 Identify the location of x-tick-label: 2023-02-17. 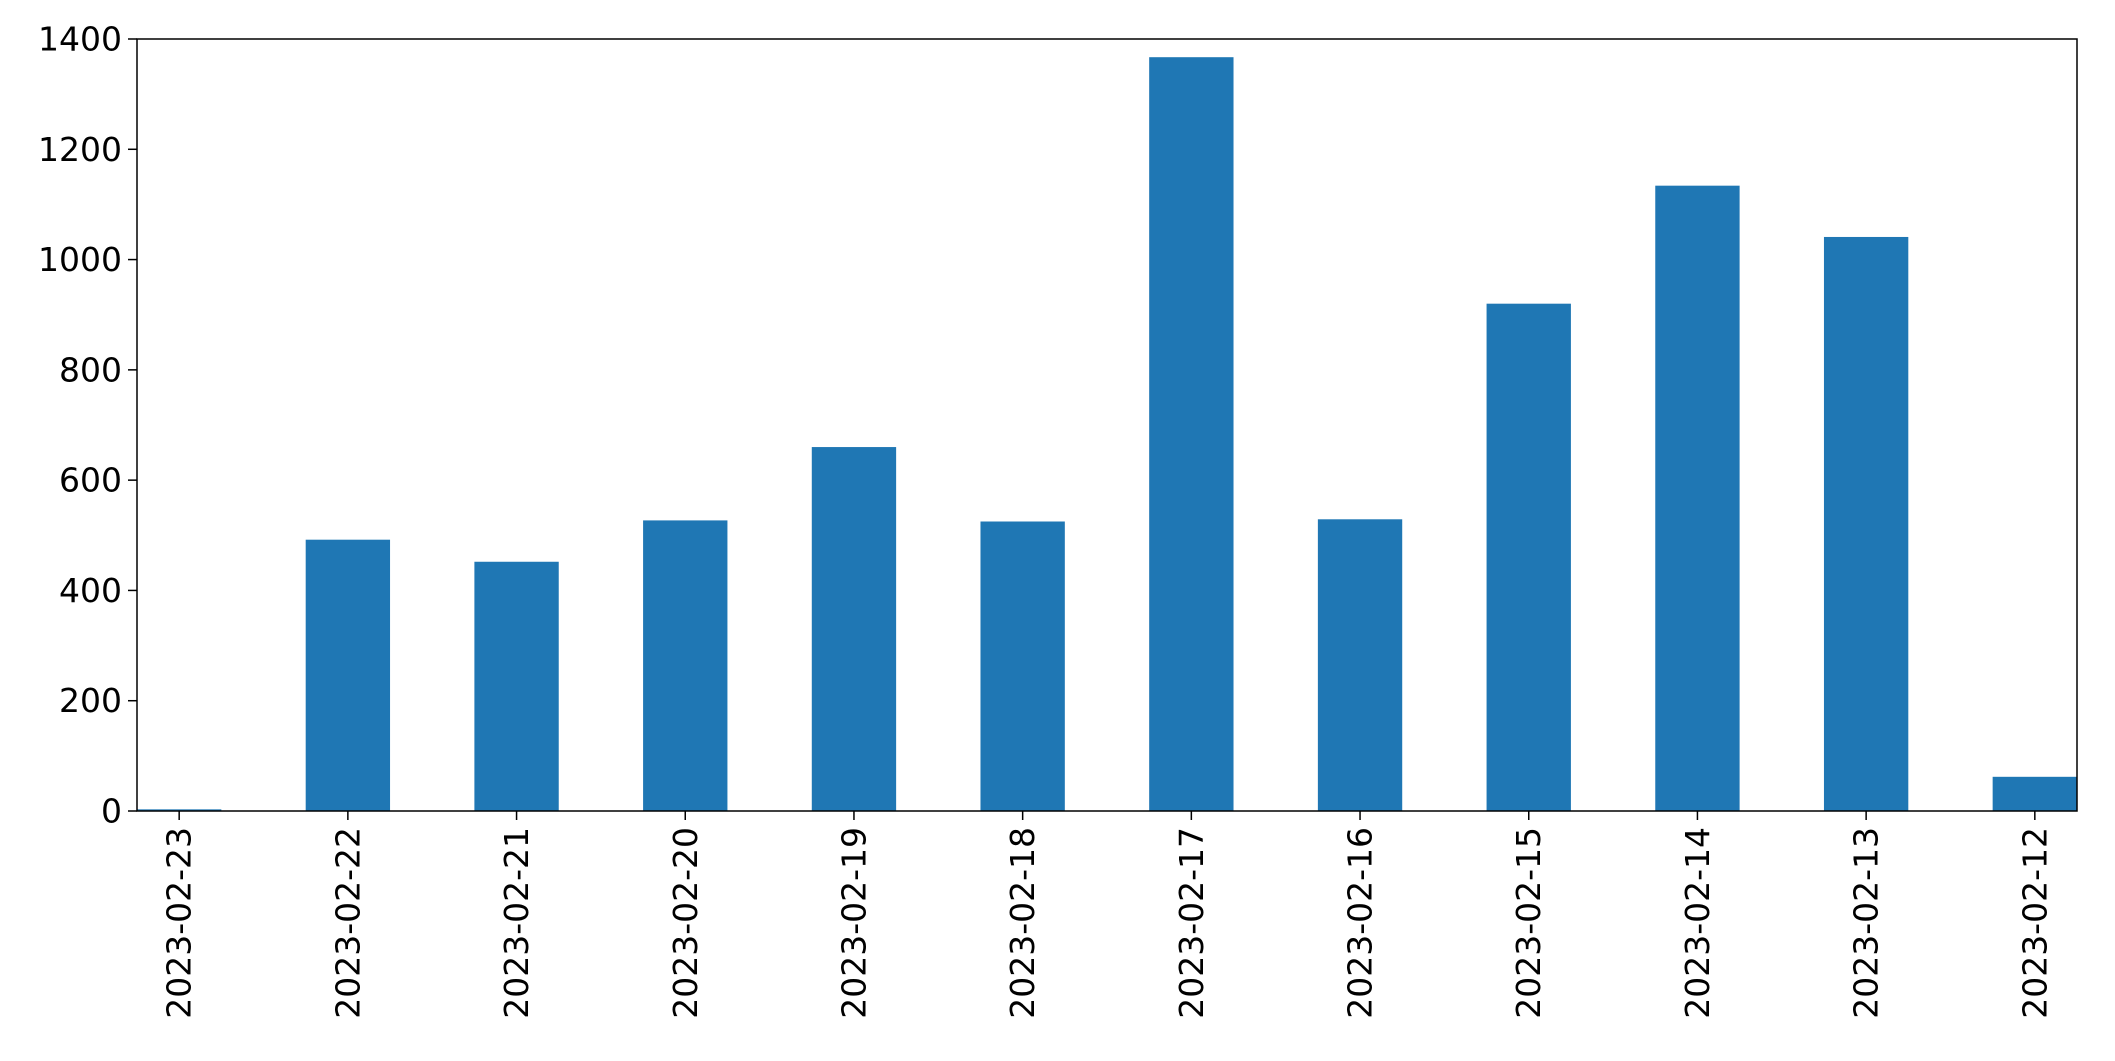
(1191, 923).